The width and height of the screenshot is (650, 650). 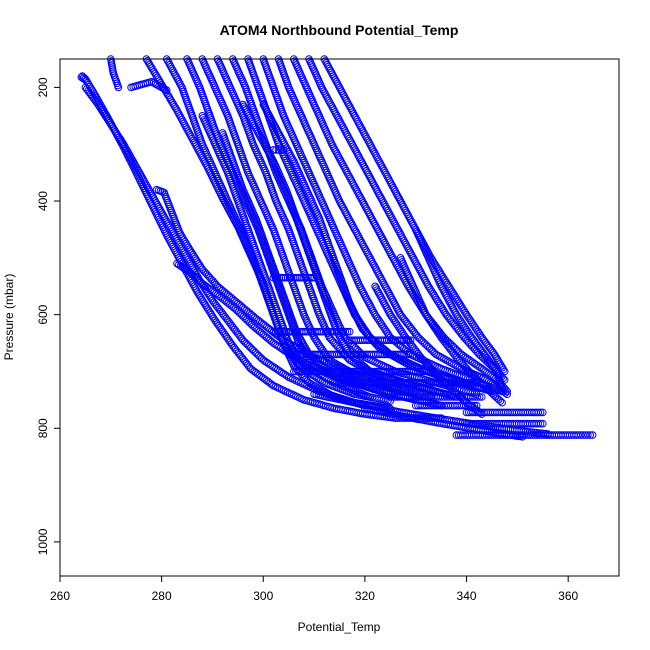 What do you see at coordinates (365, 596) in the screenshot?
I see `x-tick-label: 320` at bounding box center [365, 596].